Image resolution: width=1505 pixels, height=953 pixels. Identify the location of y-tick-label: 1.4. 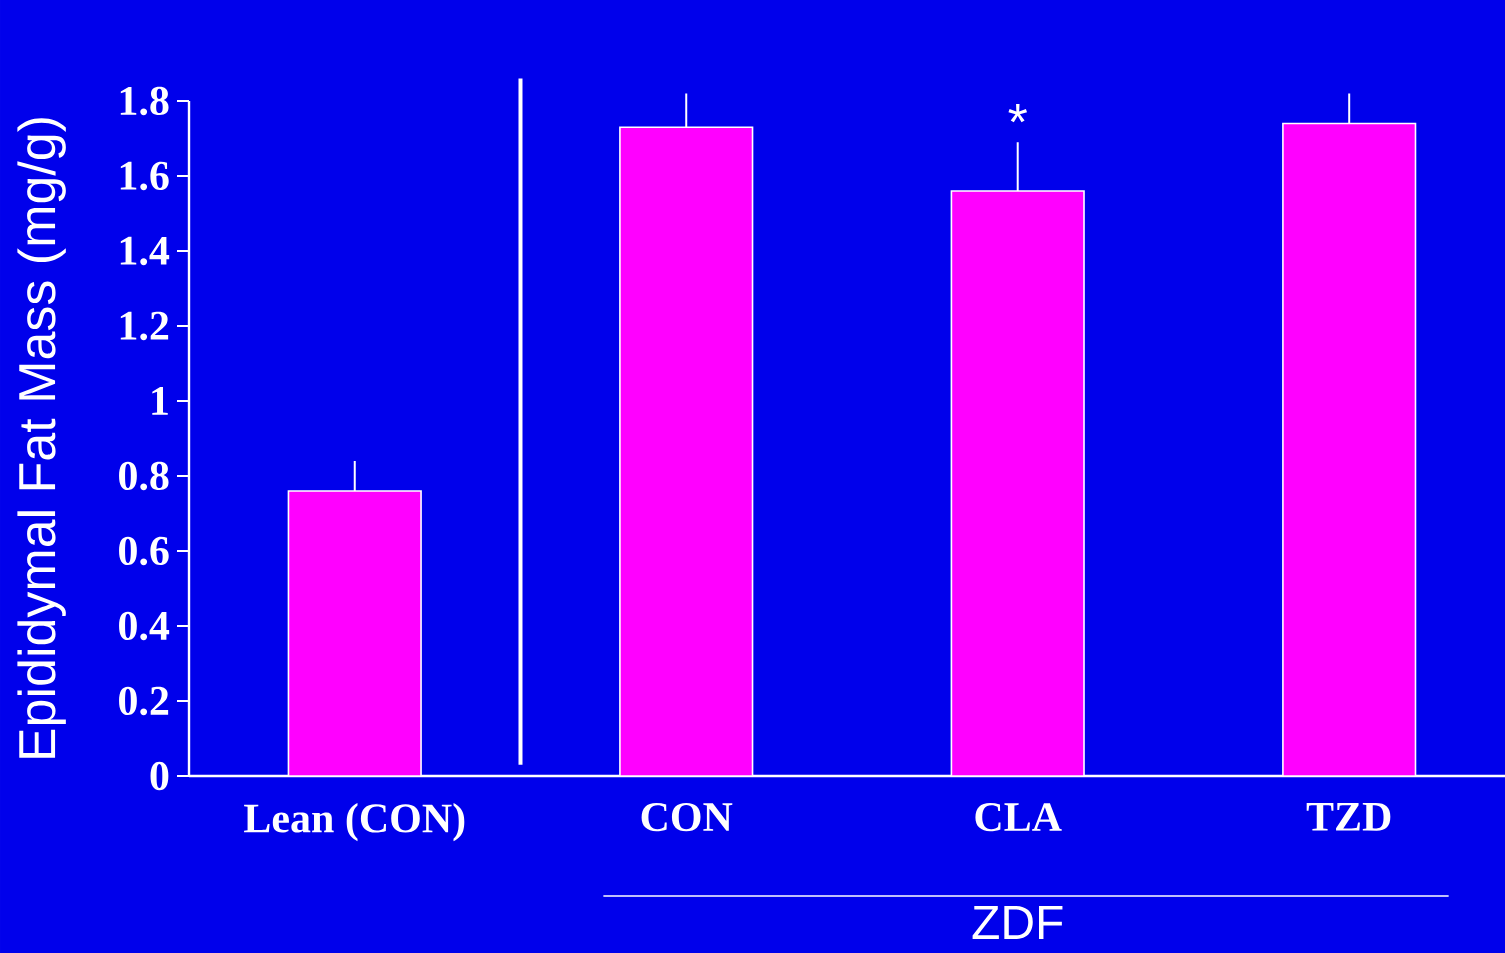
(145, 251).